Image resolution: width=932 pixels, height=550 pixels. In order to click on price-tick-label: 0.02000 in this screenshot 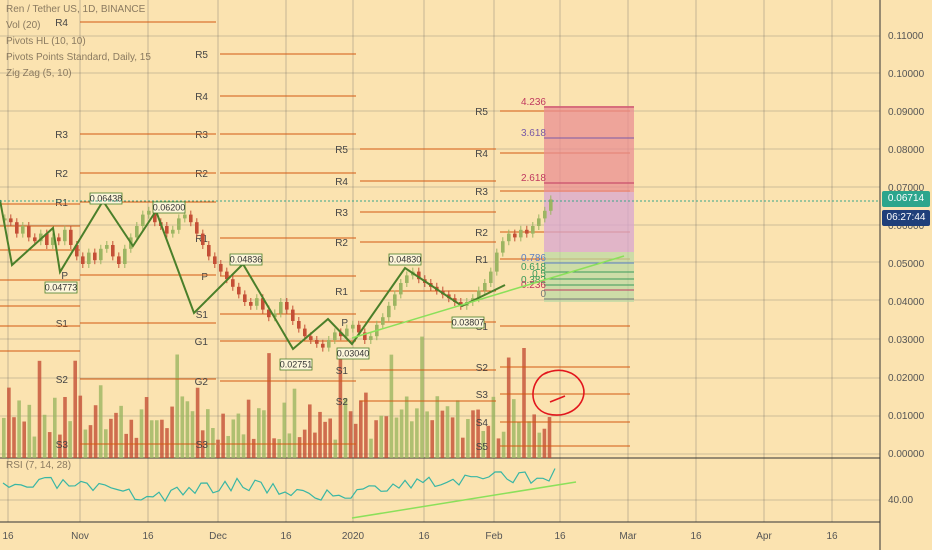, I will do `click(906, 378)`.